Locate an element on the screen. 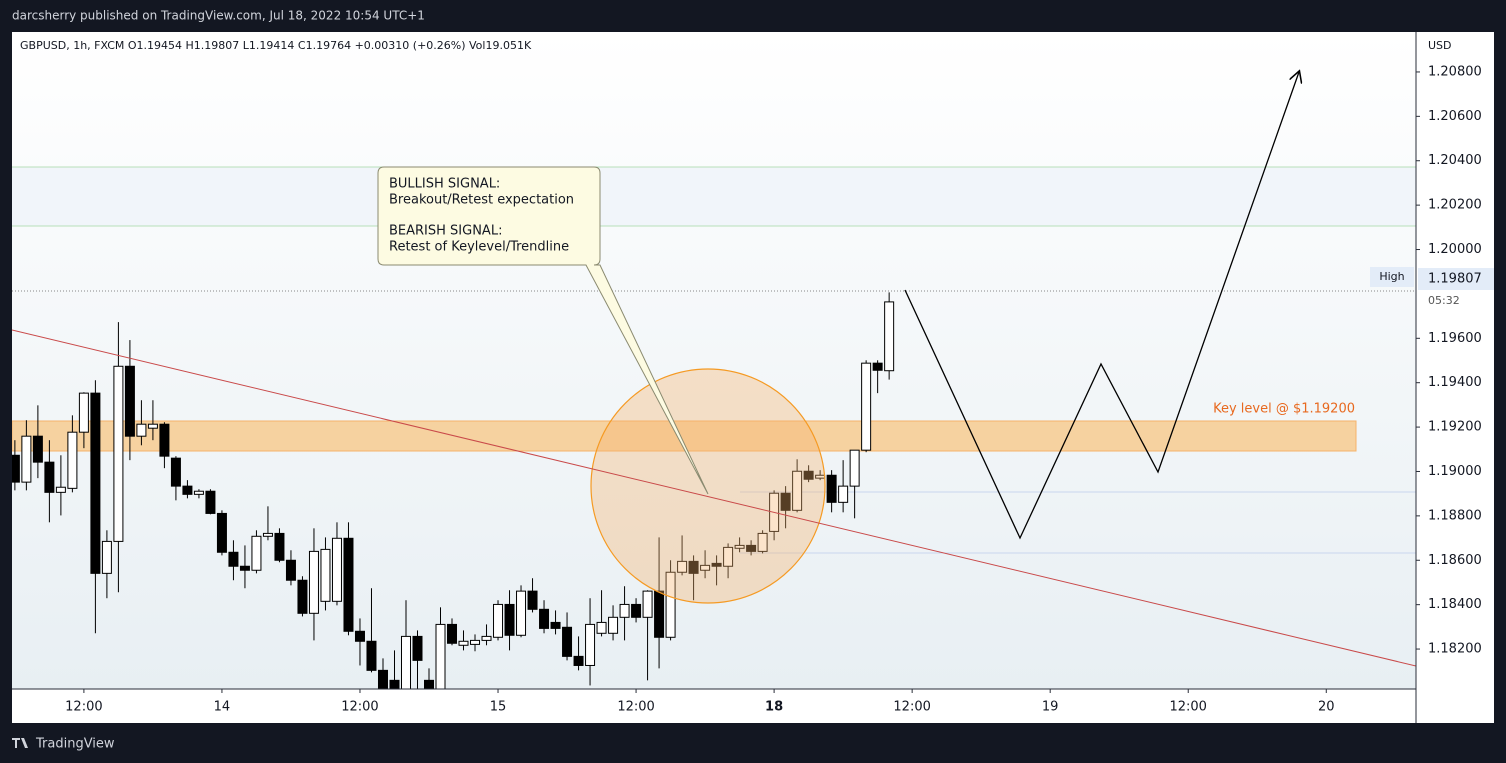 This screenshot has height=763, width=1506. y-tick-label: 1.20000 is located at coordinates (1455, 249).